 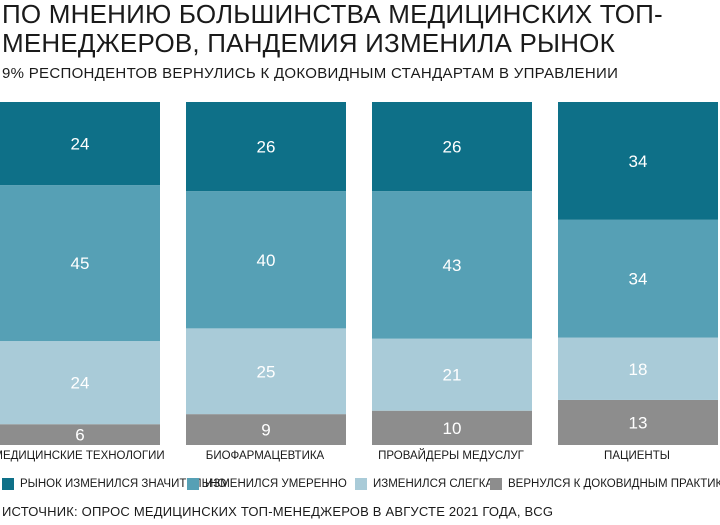 I want to click on legend-label: ИЗМЕНИЛСЯ СЛЕГКА, so click(x=433, y=484).